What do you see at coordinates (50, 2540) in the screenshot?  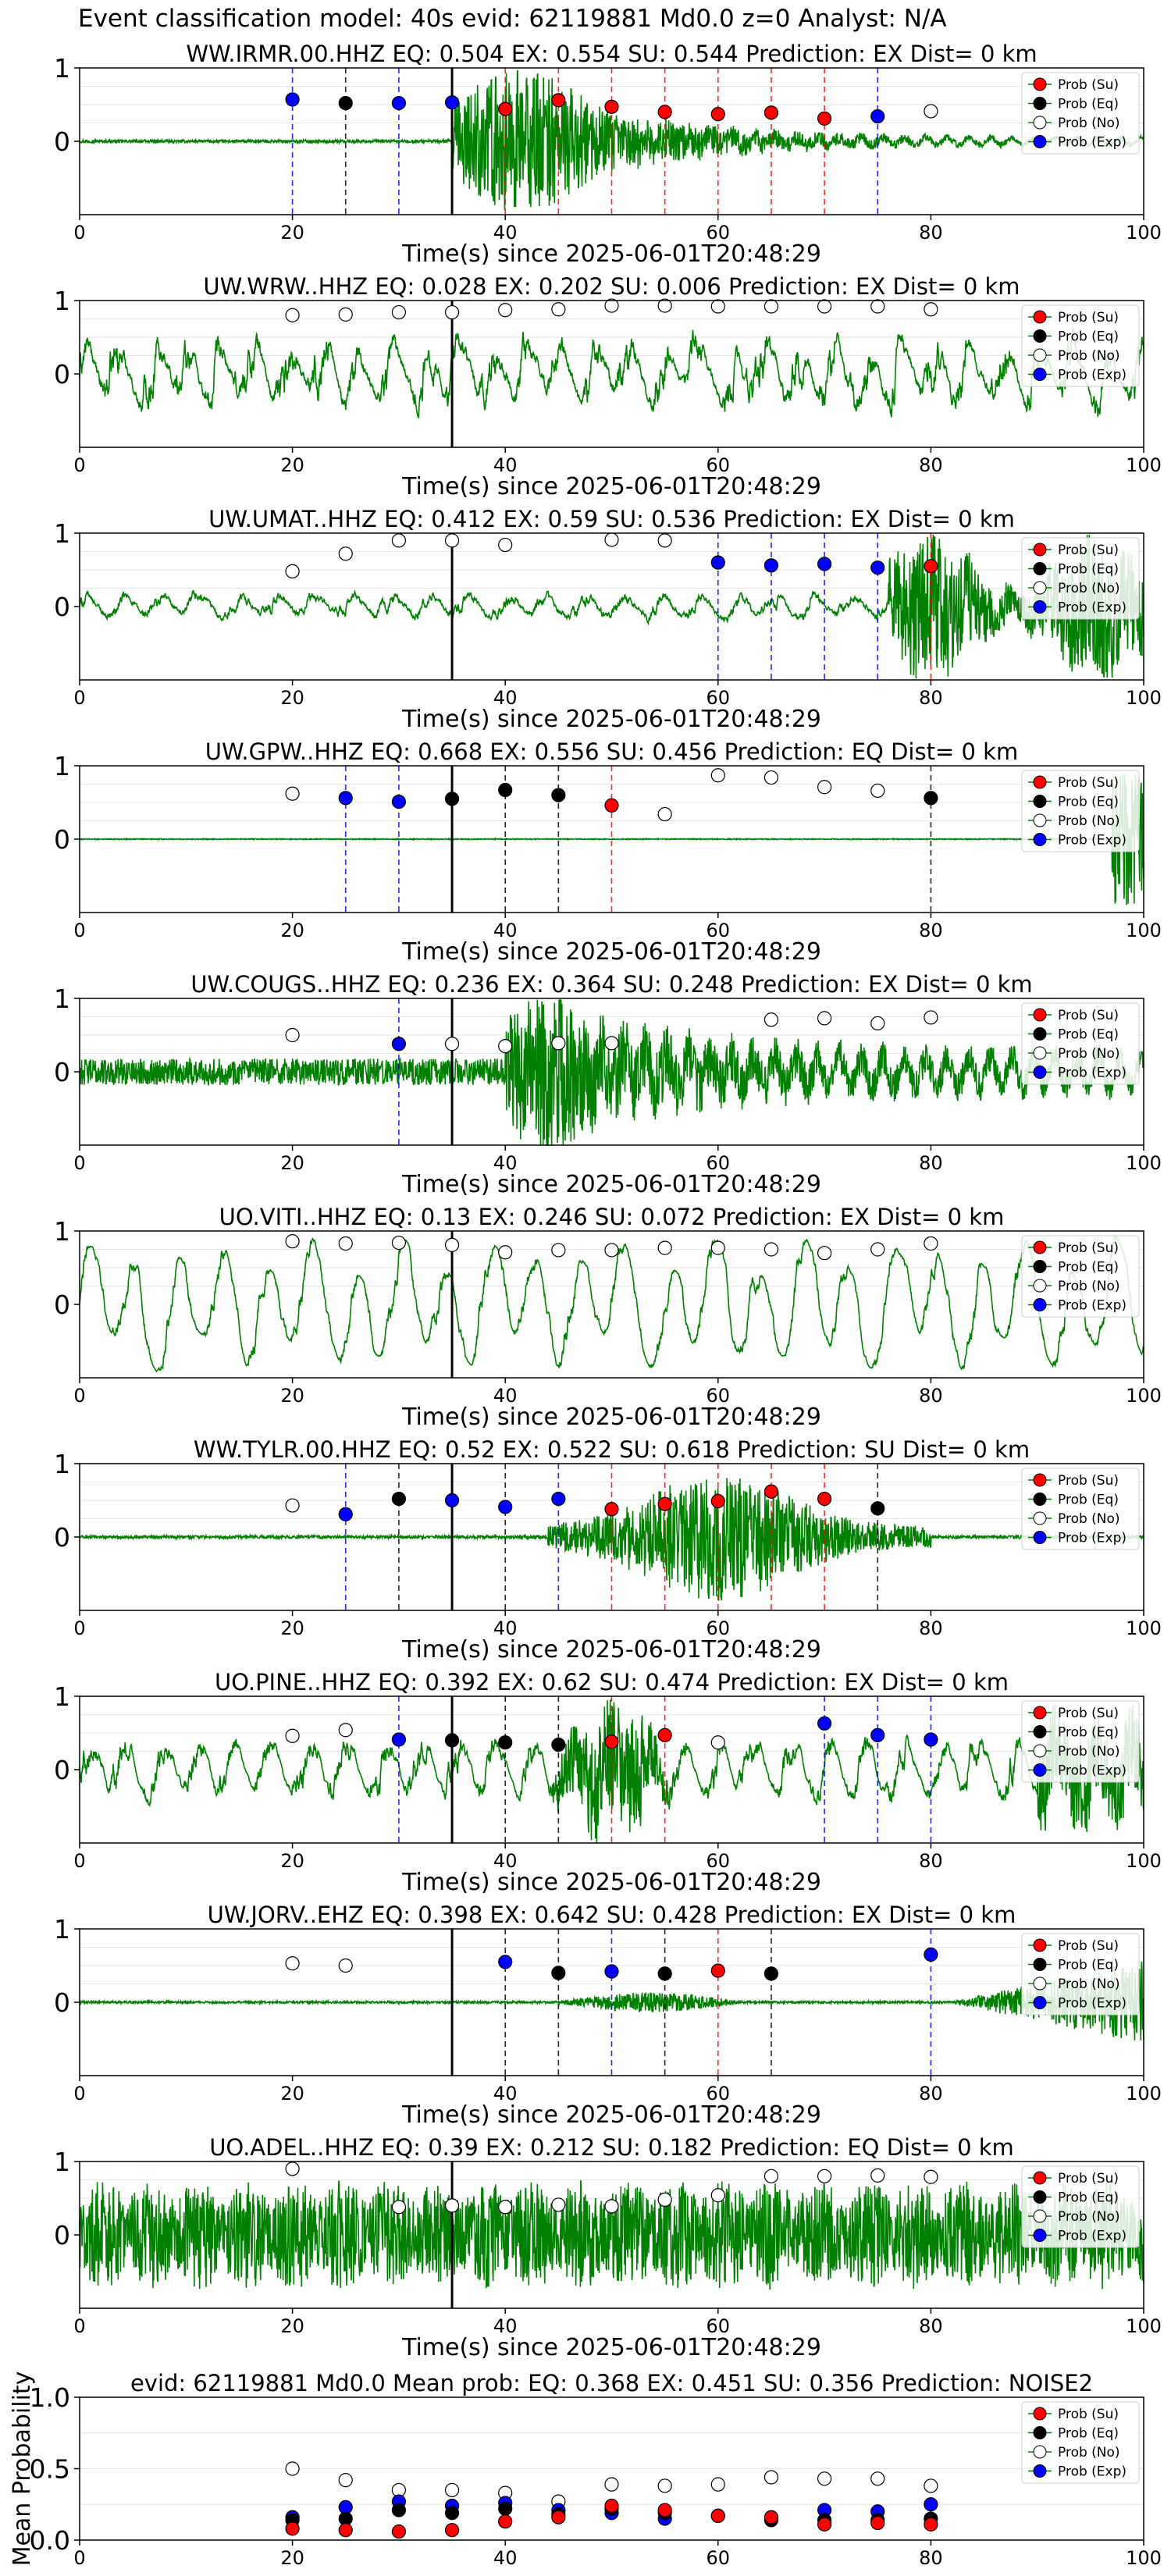 I see `y-tick-label: 0.0` at bounding box center [50, 2540].